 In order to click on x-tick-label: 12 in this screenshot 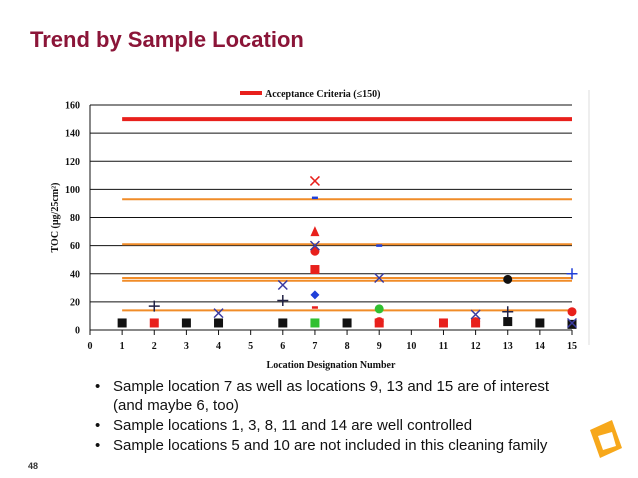, I will do `click(476, 346)`.